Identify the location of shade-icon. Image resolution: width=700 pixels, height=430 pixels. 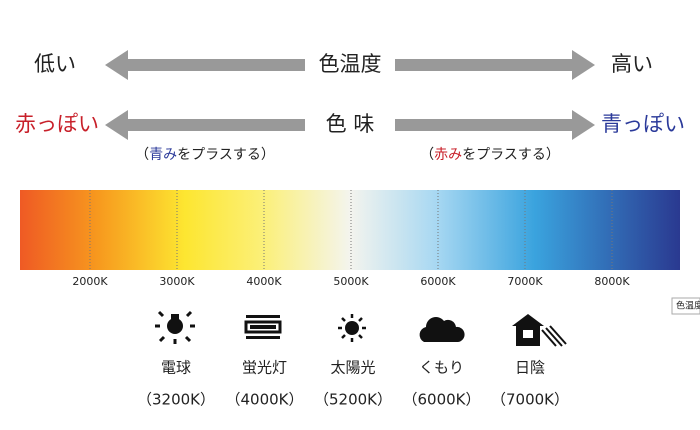
(539, 330).